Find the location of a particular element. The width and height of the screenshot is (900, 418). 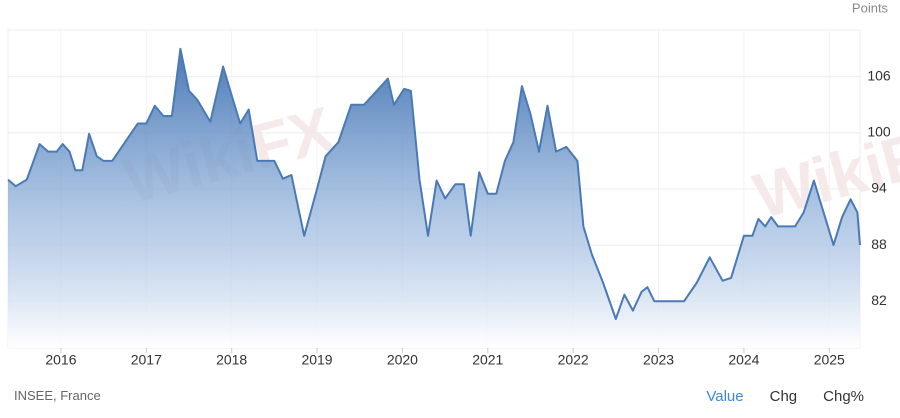

y-tick-label: 94 is located at coordinates (879, 188).